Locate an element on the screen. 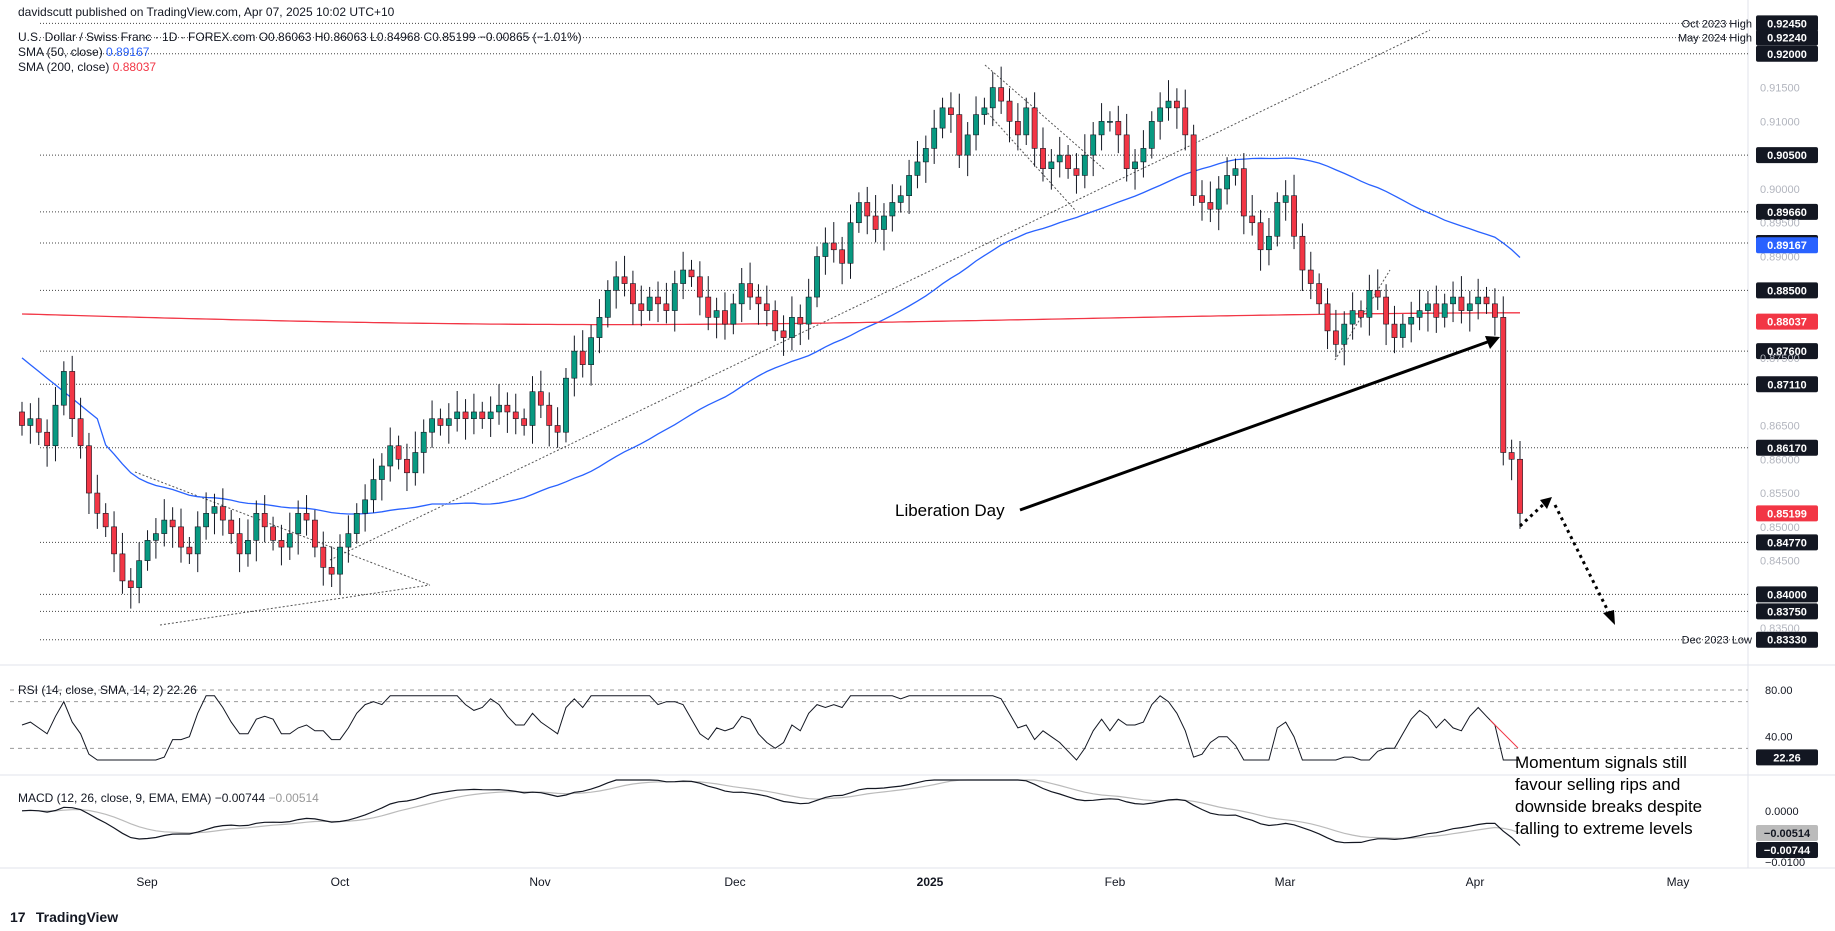  rsi-value-badge-label: 22.26 is located at coordinates (1787, 758).